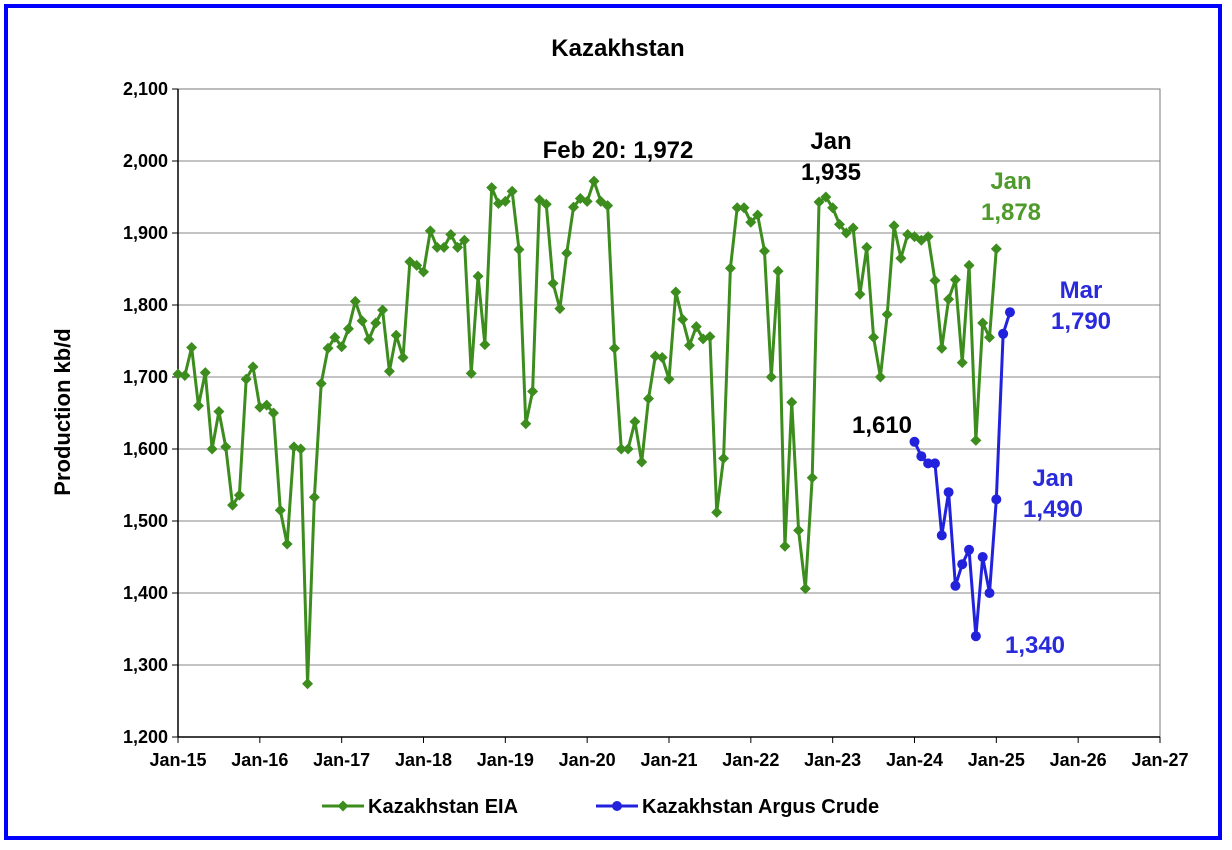  Describe the element at coordinates (831, 172) in the screenshot. I see `annotation-label: 1,935` at that location.